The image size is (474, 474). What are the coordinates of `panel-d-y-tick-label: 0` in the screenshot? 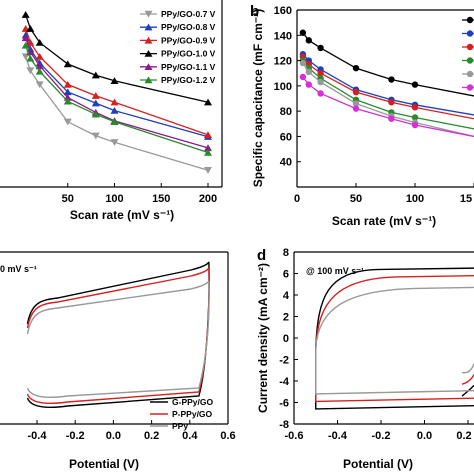 It's located at (286, 339).